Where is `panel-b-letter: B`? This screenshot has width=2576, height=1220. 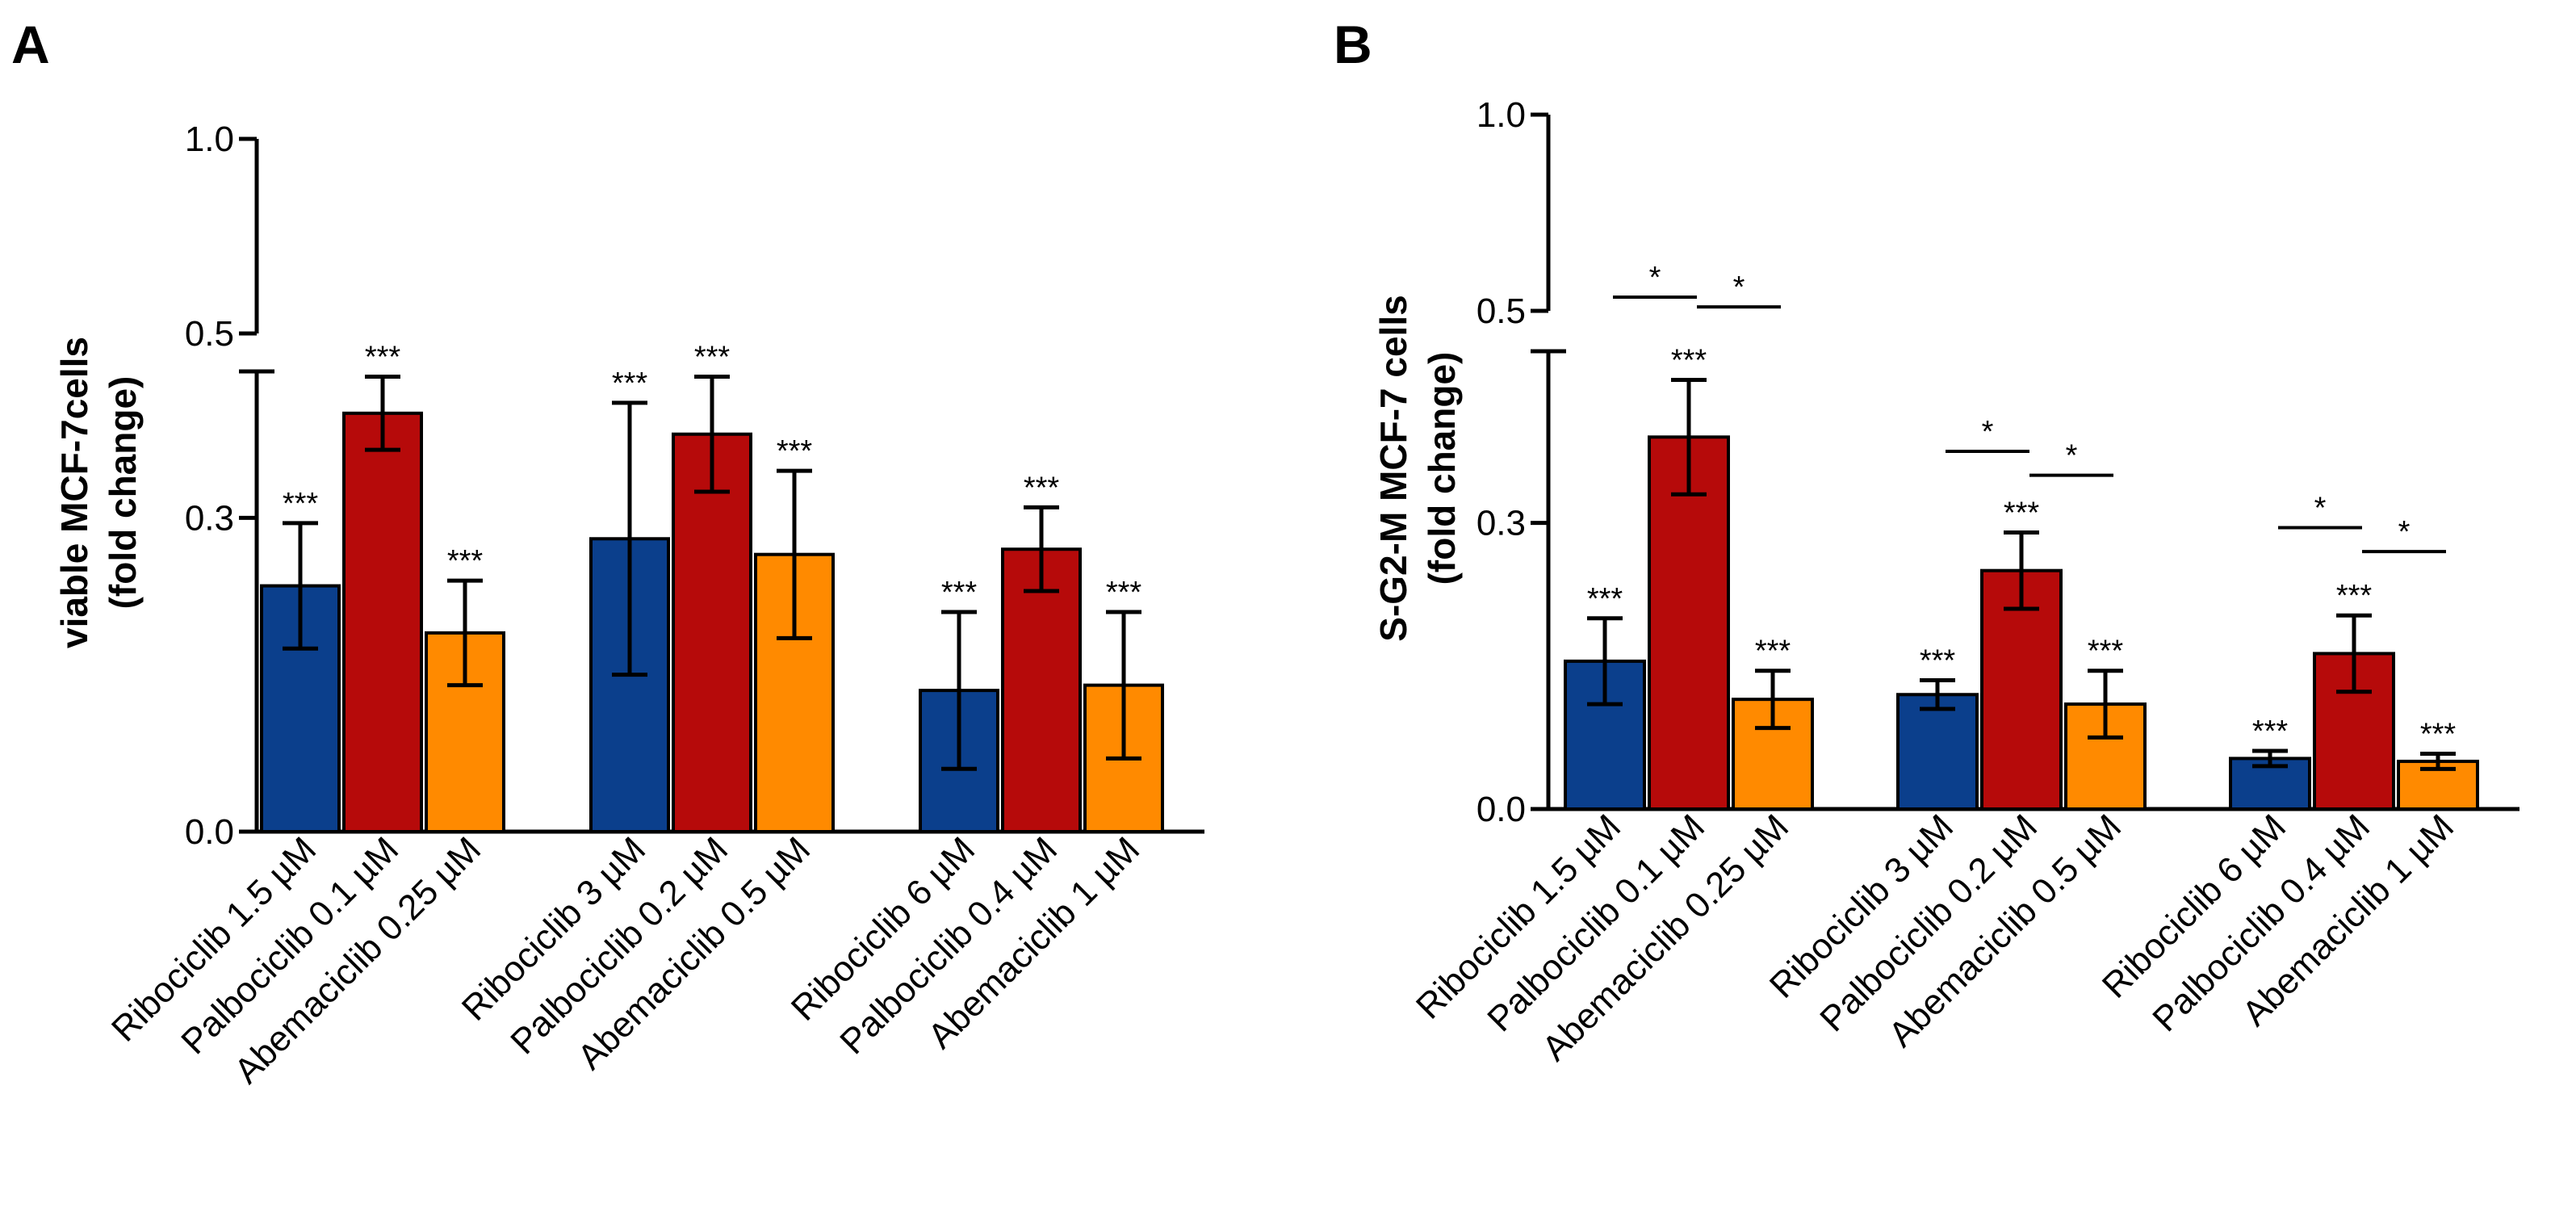 panel-b-letter: B is located at coordinates (1353, 44).